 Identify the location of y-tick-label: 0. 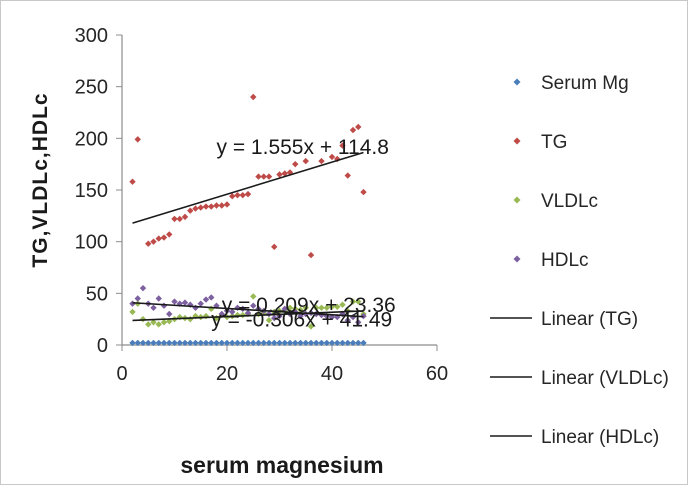
(102, 346).